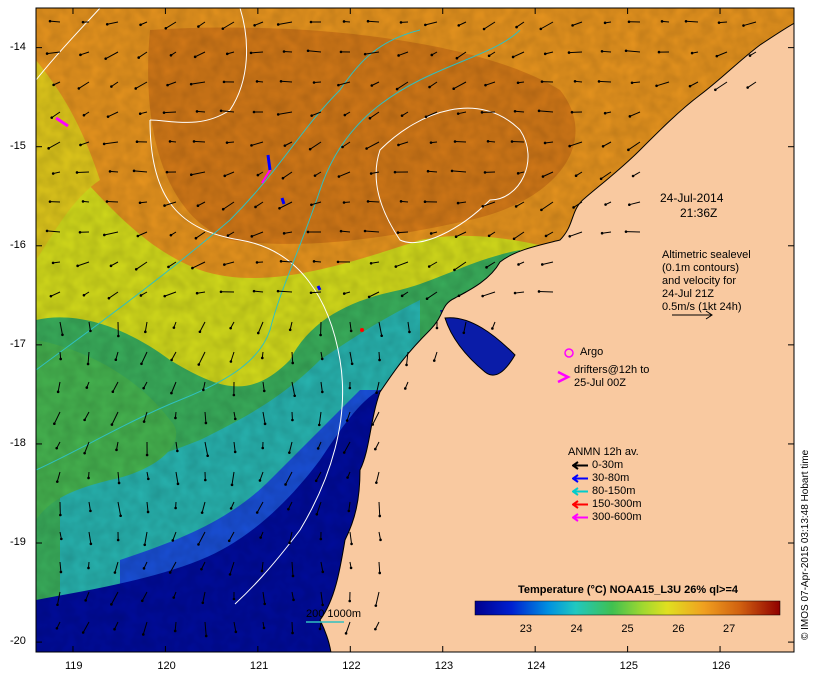  I want to click on drifter-track, so click(62, 122).